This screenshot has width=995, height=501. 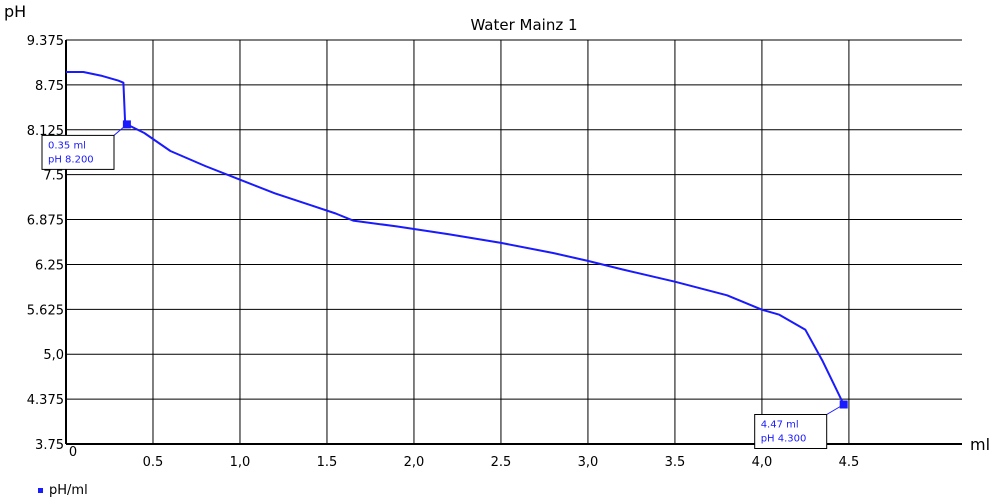 What do you see at coordinates (523, 25) in the screenshot?
I see `chart-title: Water Mainz 1` at bounding box center [523, 25].